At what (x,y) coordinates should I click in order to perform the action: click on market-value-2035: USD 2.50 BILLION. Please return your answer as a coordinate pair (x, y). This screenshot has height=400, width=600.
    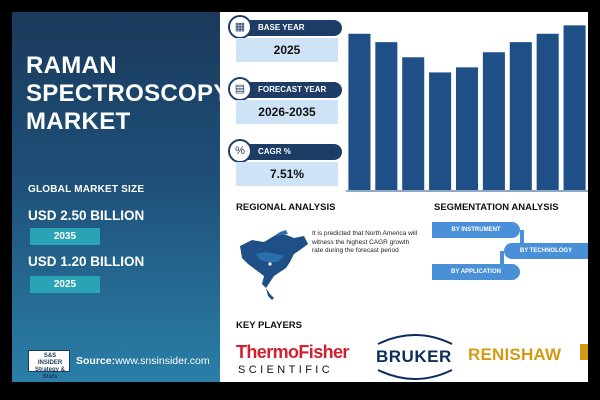
    Looking at the image, I should click on (86, 215).